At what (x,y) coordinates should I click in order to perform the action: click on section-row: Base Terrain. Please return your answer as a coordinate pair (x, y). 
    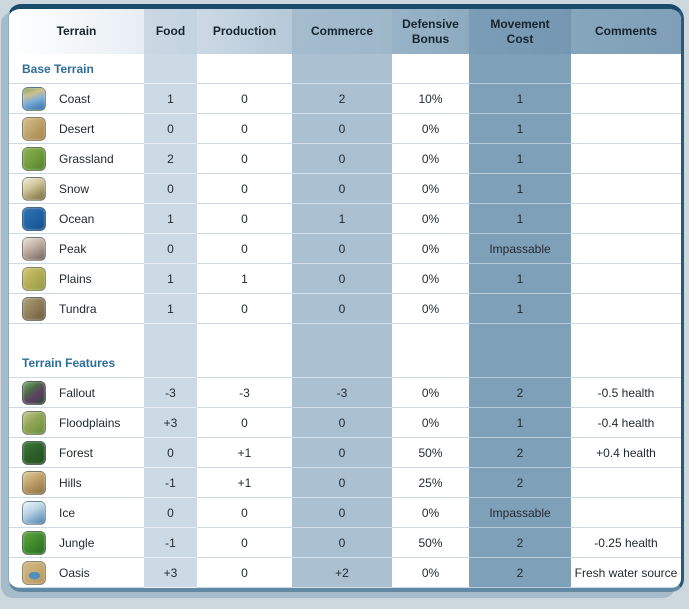
    Looking at the image, I should click on (345, 69).